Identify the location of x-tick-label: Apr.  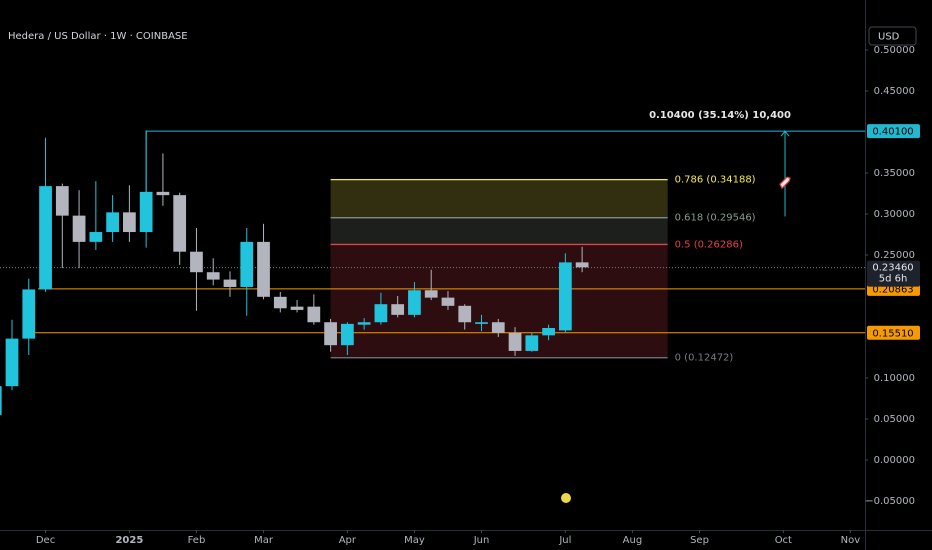
(348, 540).